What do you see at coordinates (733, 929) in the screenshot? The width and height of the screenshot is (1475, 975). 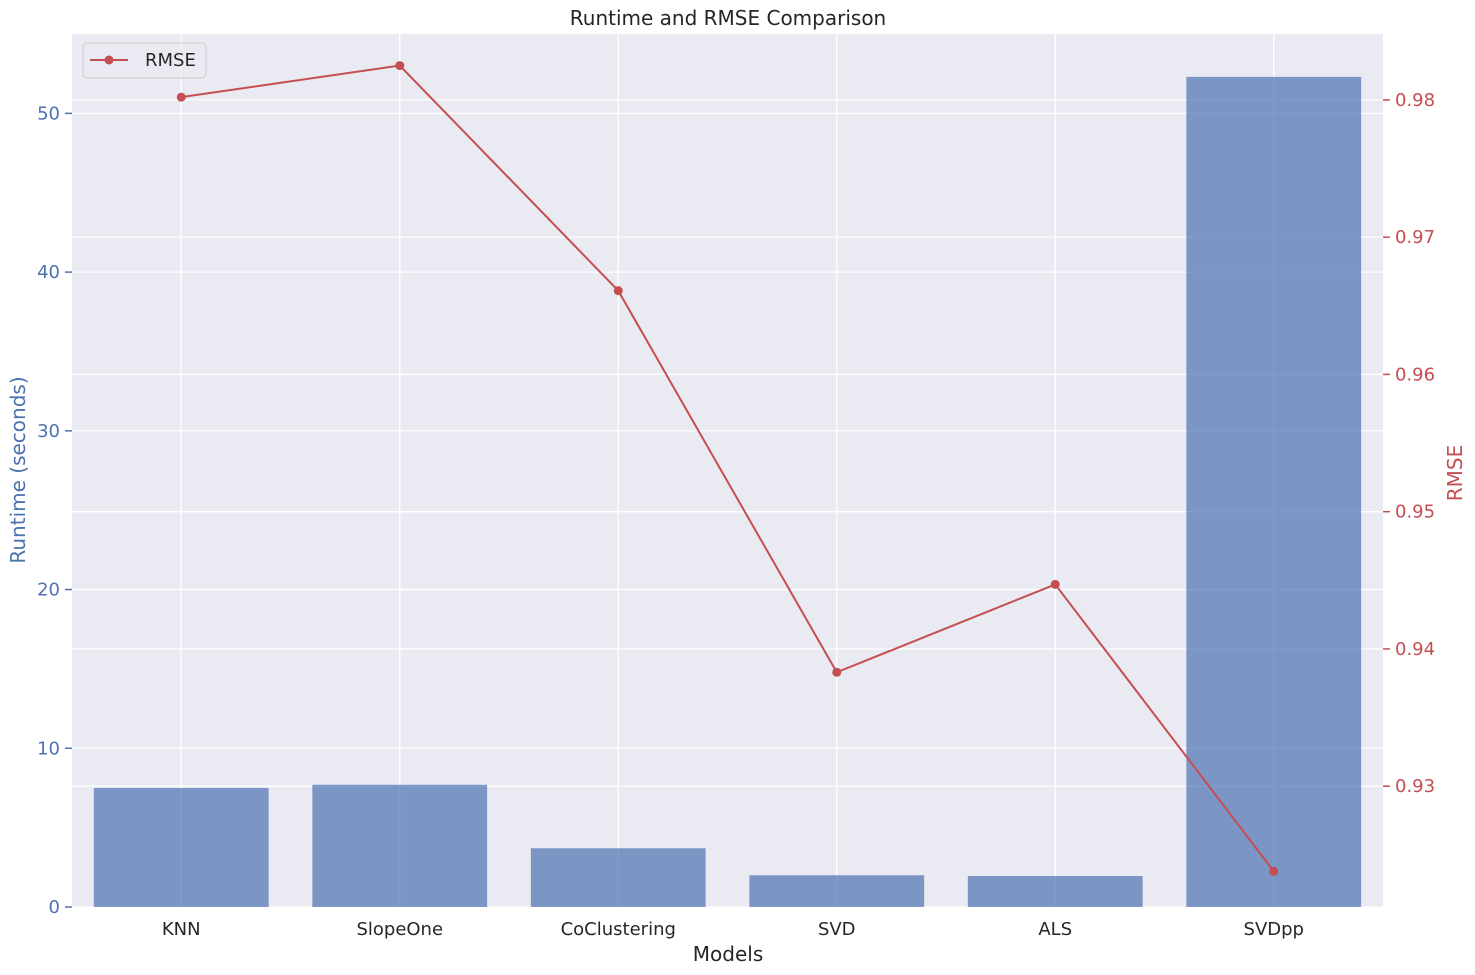 I see `x-axis-ticks: KNN SlopeOne CoClustering SVD ALS SVDpp` at bounding box center [733, 929].